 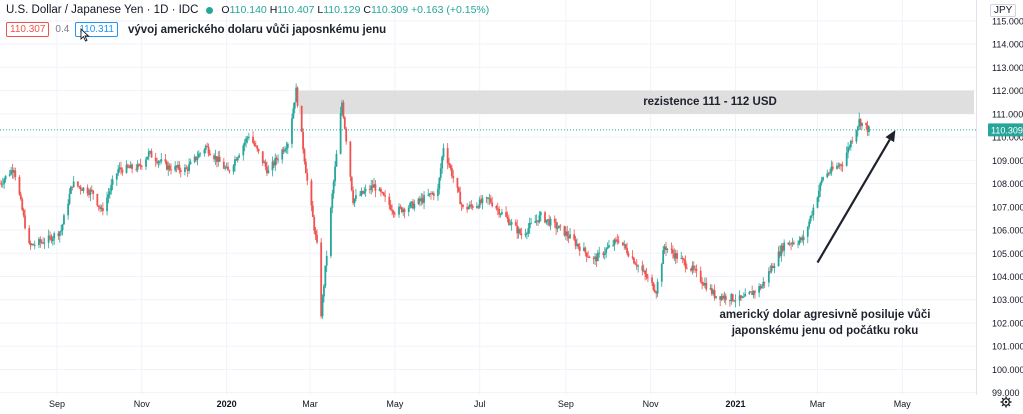 I want to click on x-tick-label-6: Sep, so click(x=566, y=404).